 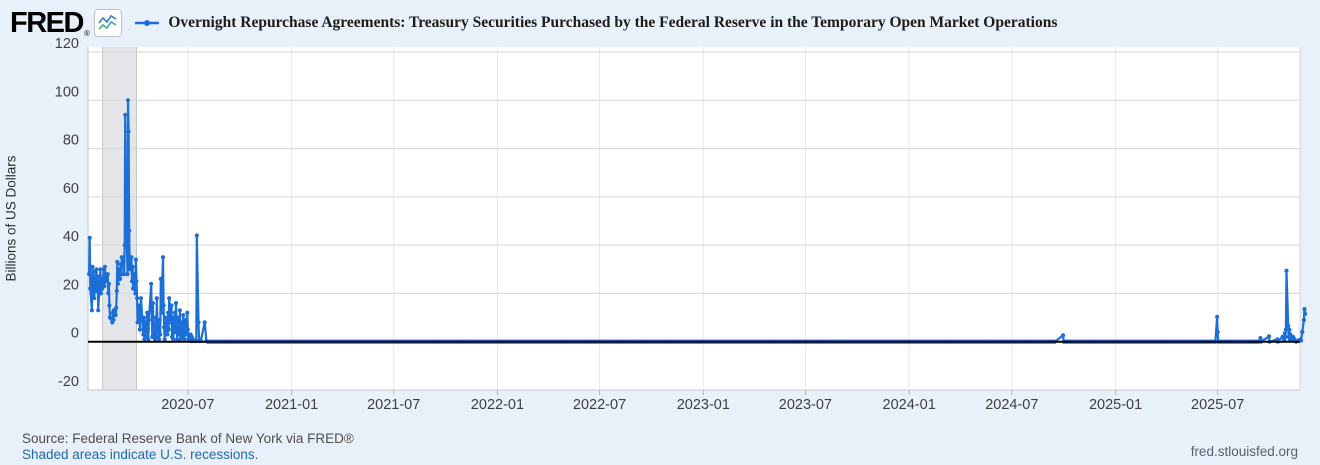 I want to click on y-axis-tick-label: 40, so click(x=71, y=237).